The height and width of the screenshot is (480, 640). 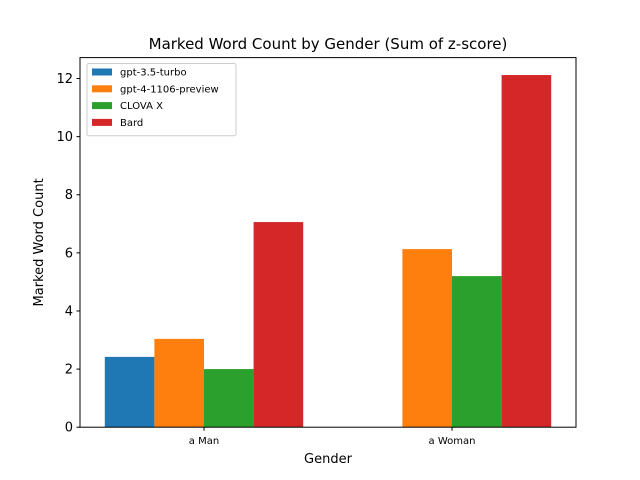 What do you see at coordinates (69, 311) in the screenshot?
I see `y-tick-label: 4` at bounding box center [69, 311].